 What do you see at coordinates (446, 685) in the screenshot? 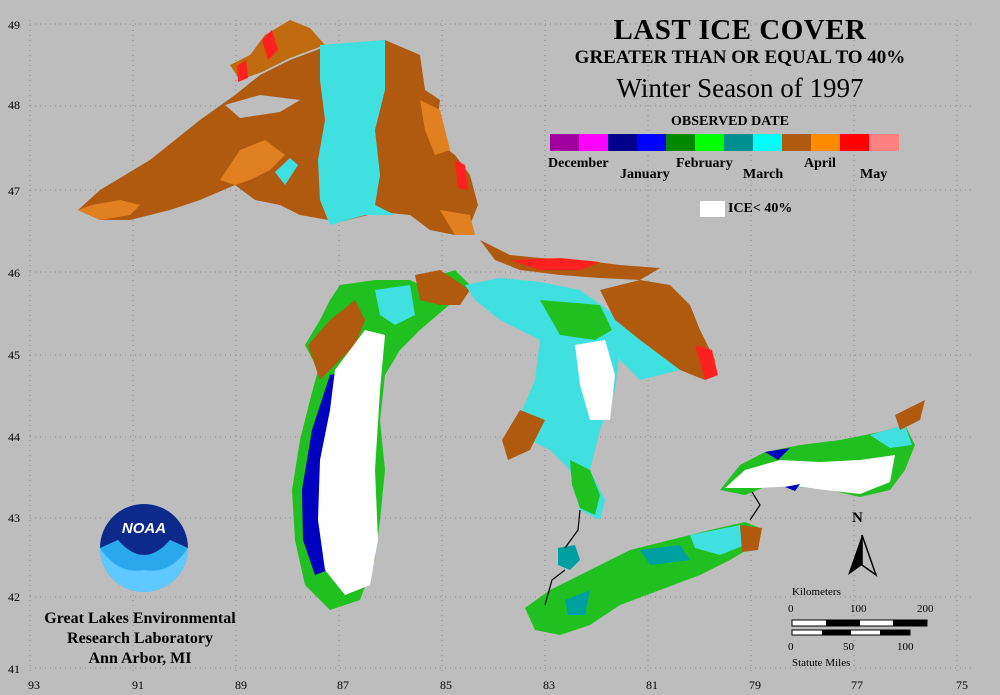
I see `lon-label: 85` at bounding box center [446, 685].